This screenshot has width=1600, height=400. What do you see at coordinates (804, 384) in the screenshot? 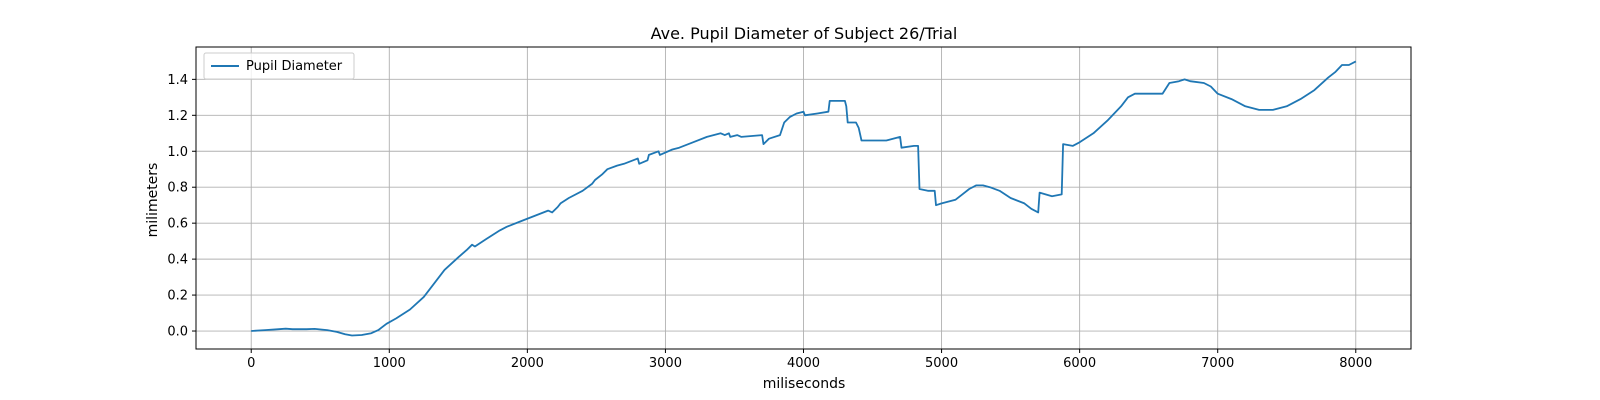
I see `x-axis-label: miliseconds` at bounding box center [804, 384].